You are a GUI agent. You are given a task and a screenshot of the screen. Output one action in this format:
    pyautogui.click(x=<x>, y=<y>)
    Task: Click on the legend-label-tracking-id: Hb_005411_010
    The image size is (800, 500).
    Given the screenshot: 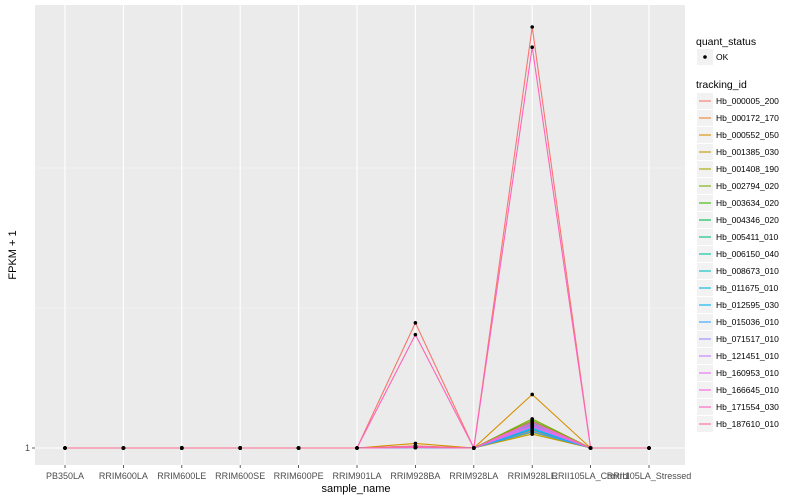 What is the action you would take?
    pyautogui.click(x=747, y=237)
    